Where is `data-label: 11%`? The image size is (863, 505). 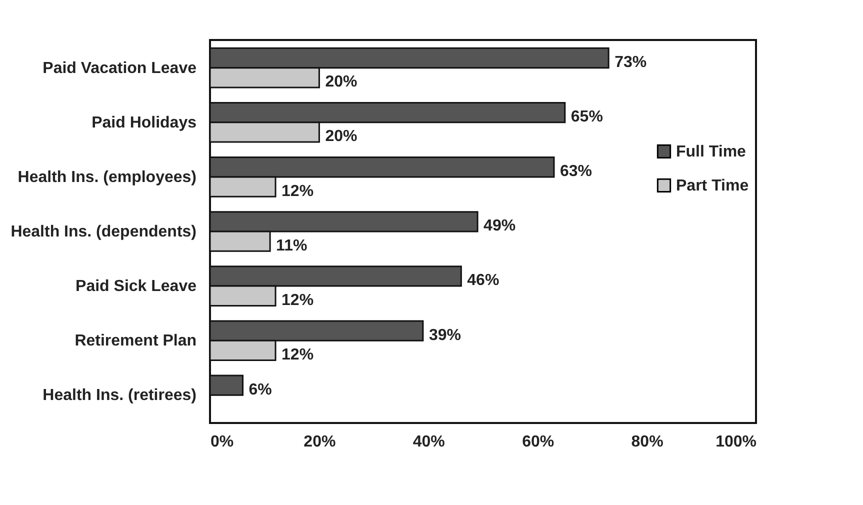 data-label: 11% is located at coordinates (292, 245).